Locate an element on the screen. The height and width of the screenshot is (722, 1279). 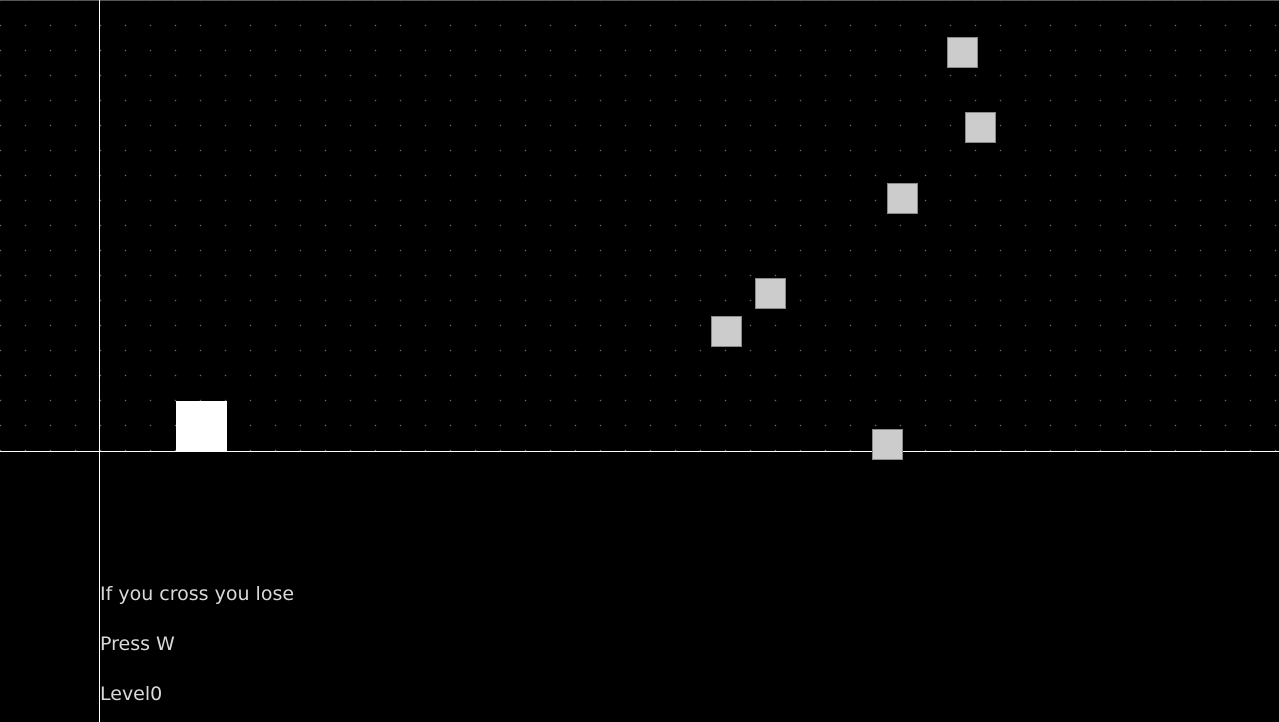
level-value: 0 is located at coordinates (156, 694).